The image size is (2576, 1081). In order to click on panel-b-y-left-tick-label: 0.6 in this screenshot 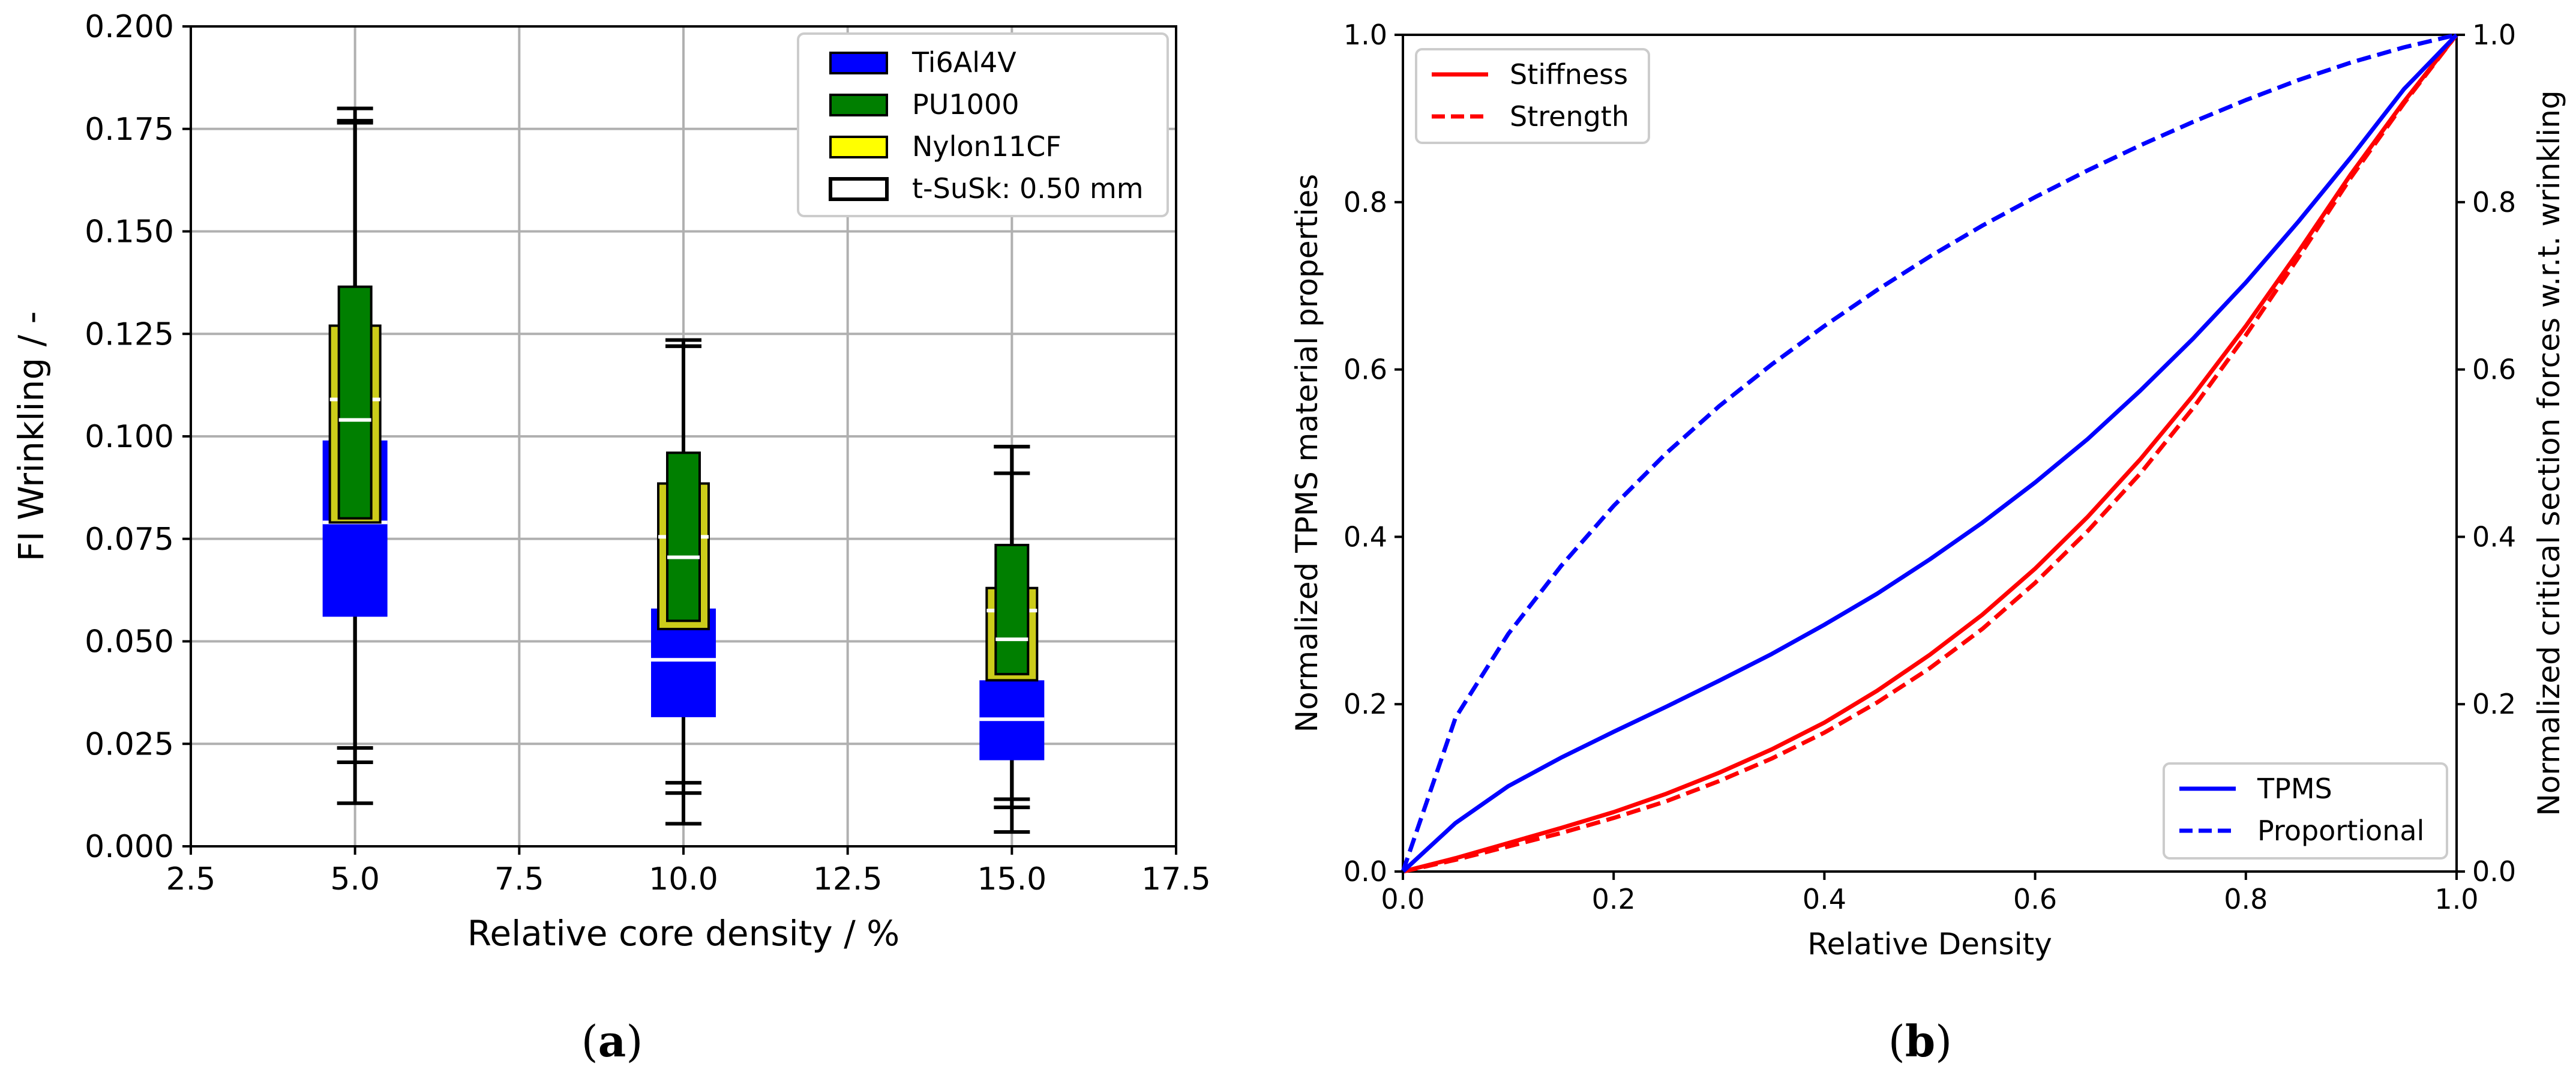, I will do `click(1365, 370)`.